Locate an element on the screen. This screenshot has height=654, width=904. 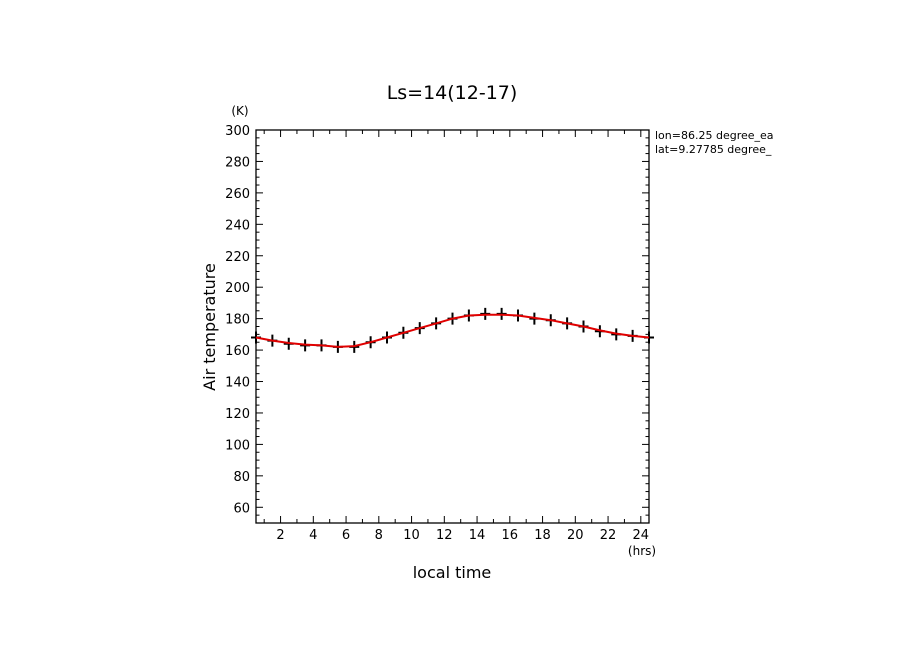
x-tick-label: 6 is located at coordinates (346, 535).